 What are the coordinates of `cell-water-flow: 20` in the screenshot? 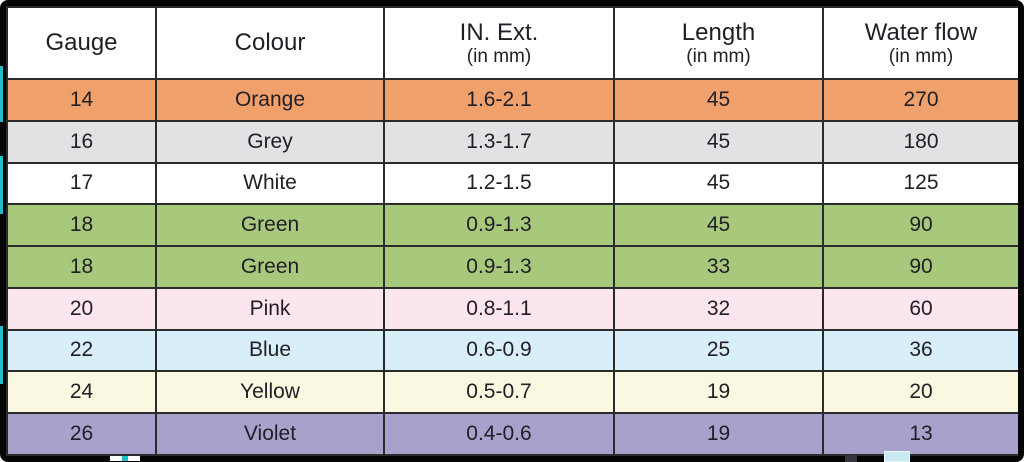 It's located at (920, 392).